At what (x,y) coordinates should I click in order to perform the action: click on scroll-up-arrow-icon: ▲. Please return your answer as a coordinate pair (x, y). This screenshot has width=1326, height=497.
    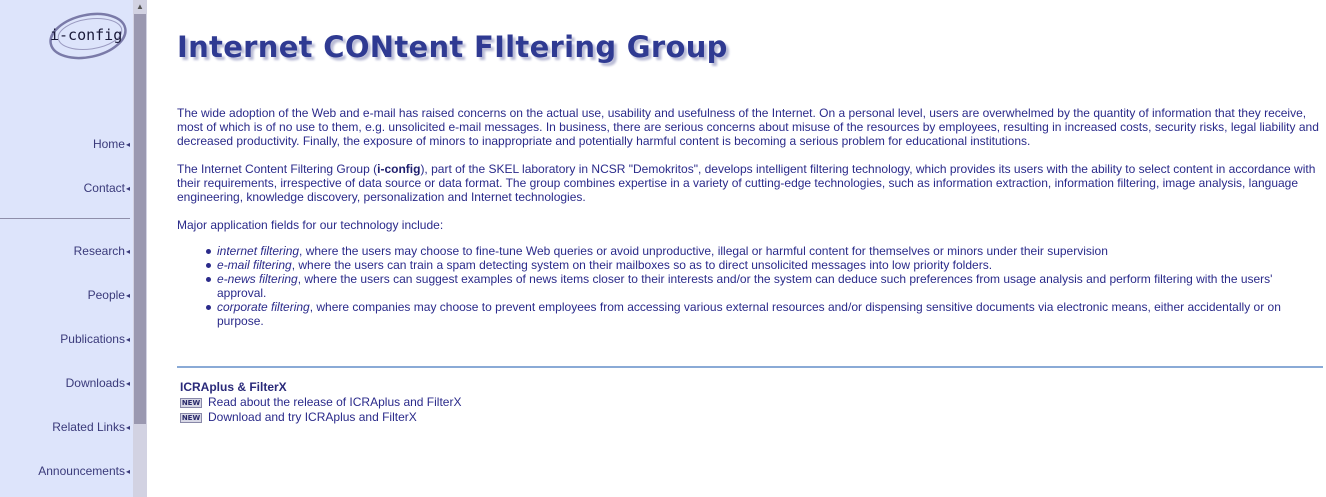
    Looking at the image, I should click on (140, 7).